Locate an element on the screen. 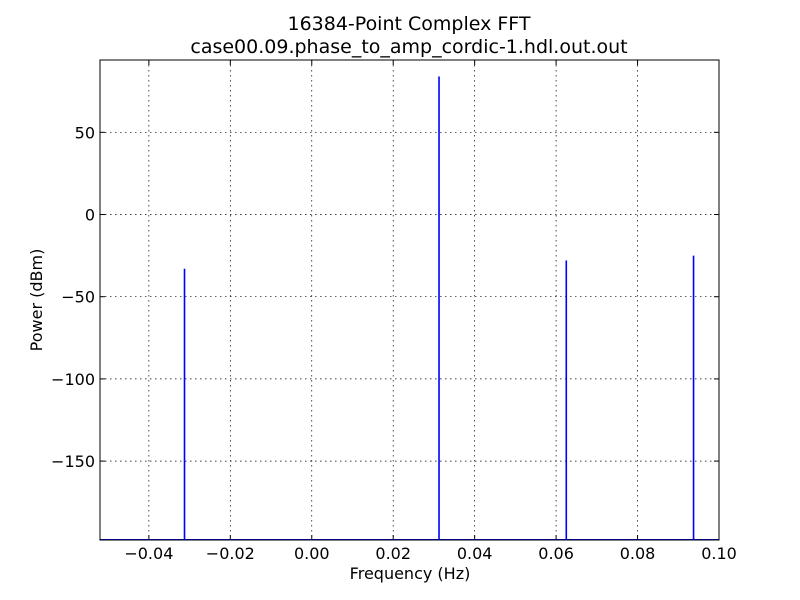 The width and height of the screenshot is (800, 600). x-tick-label: 0.04 is located at coordinates (475, 553).